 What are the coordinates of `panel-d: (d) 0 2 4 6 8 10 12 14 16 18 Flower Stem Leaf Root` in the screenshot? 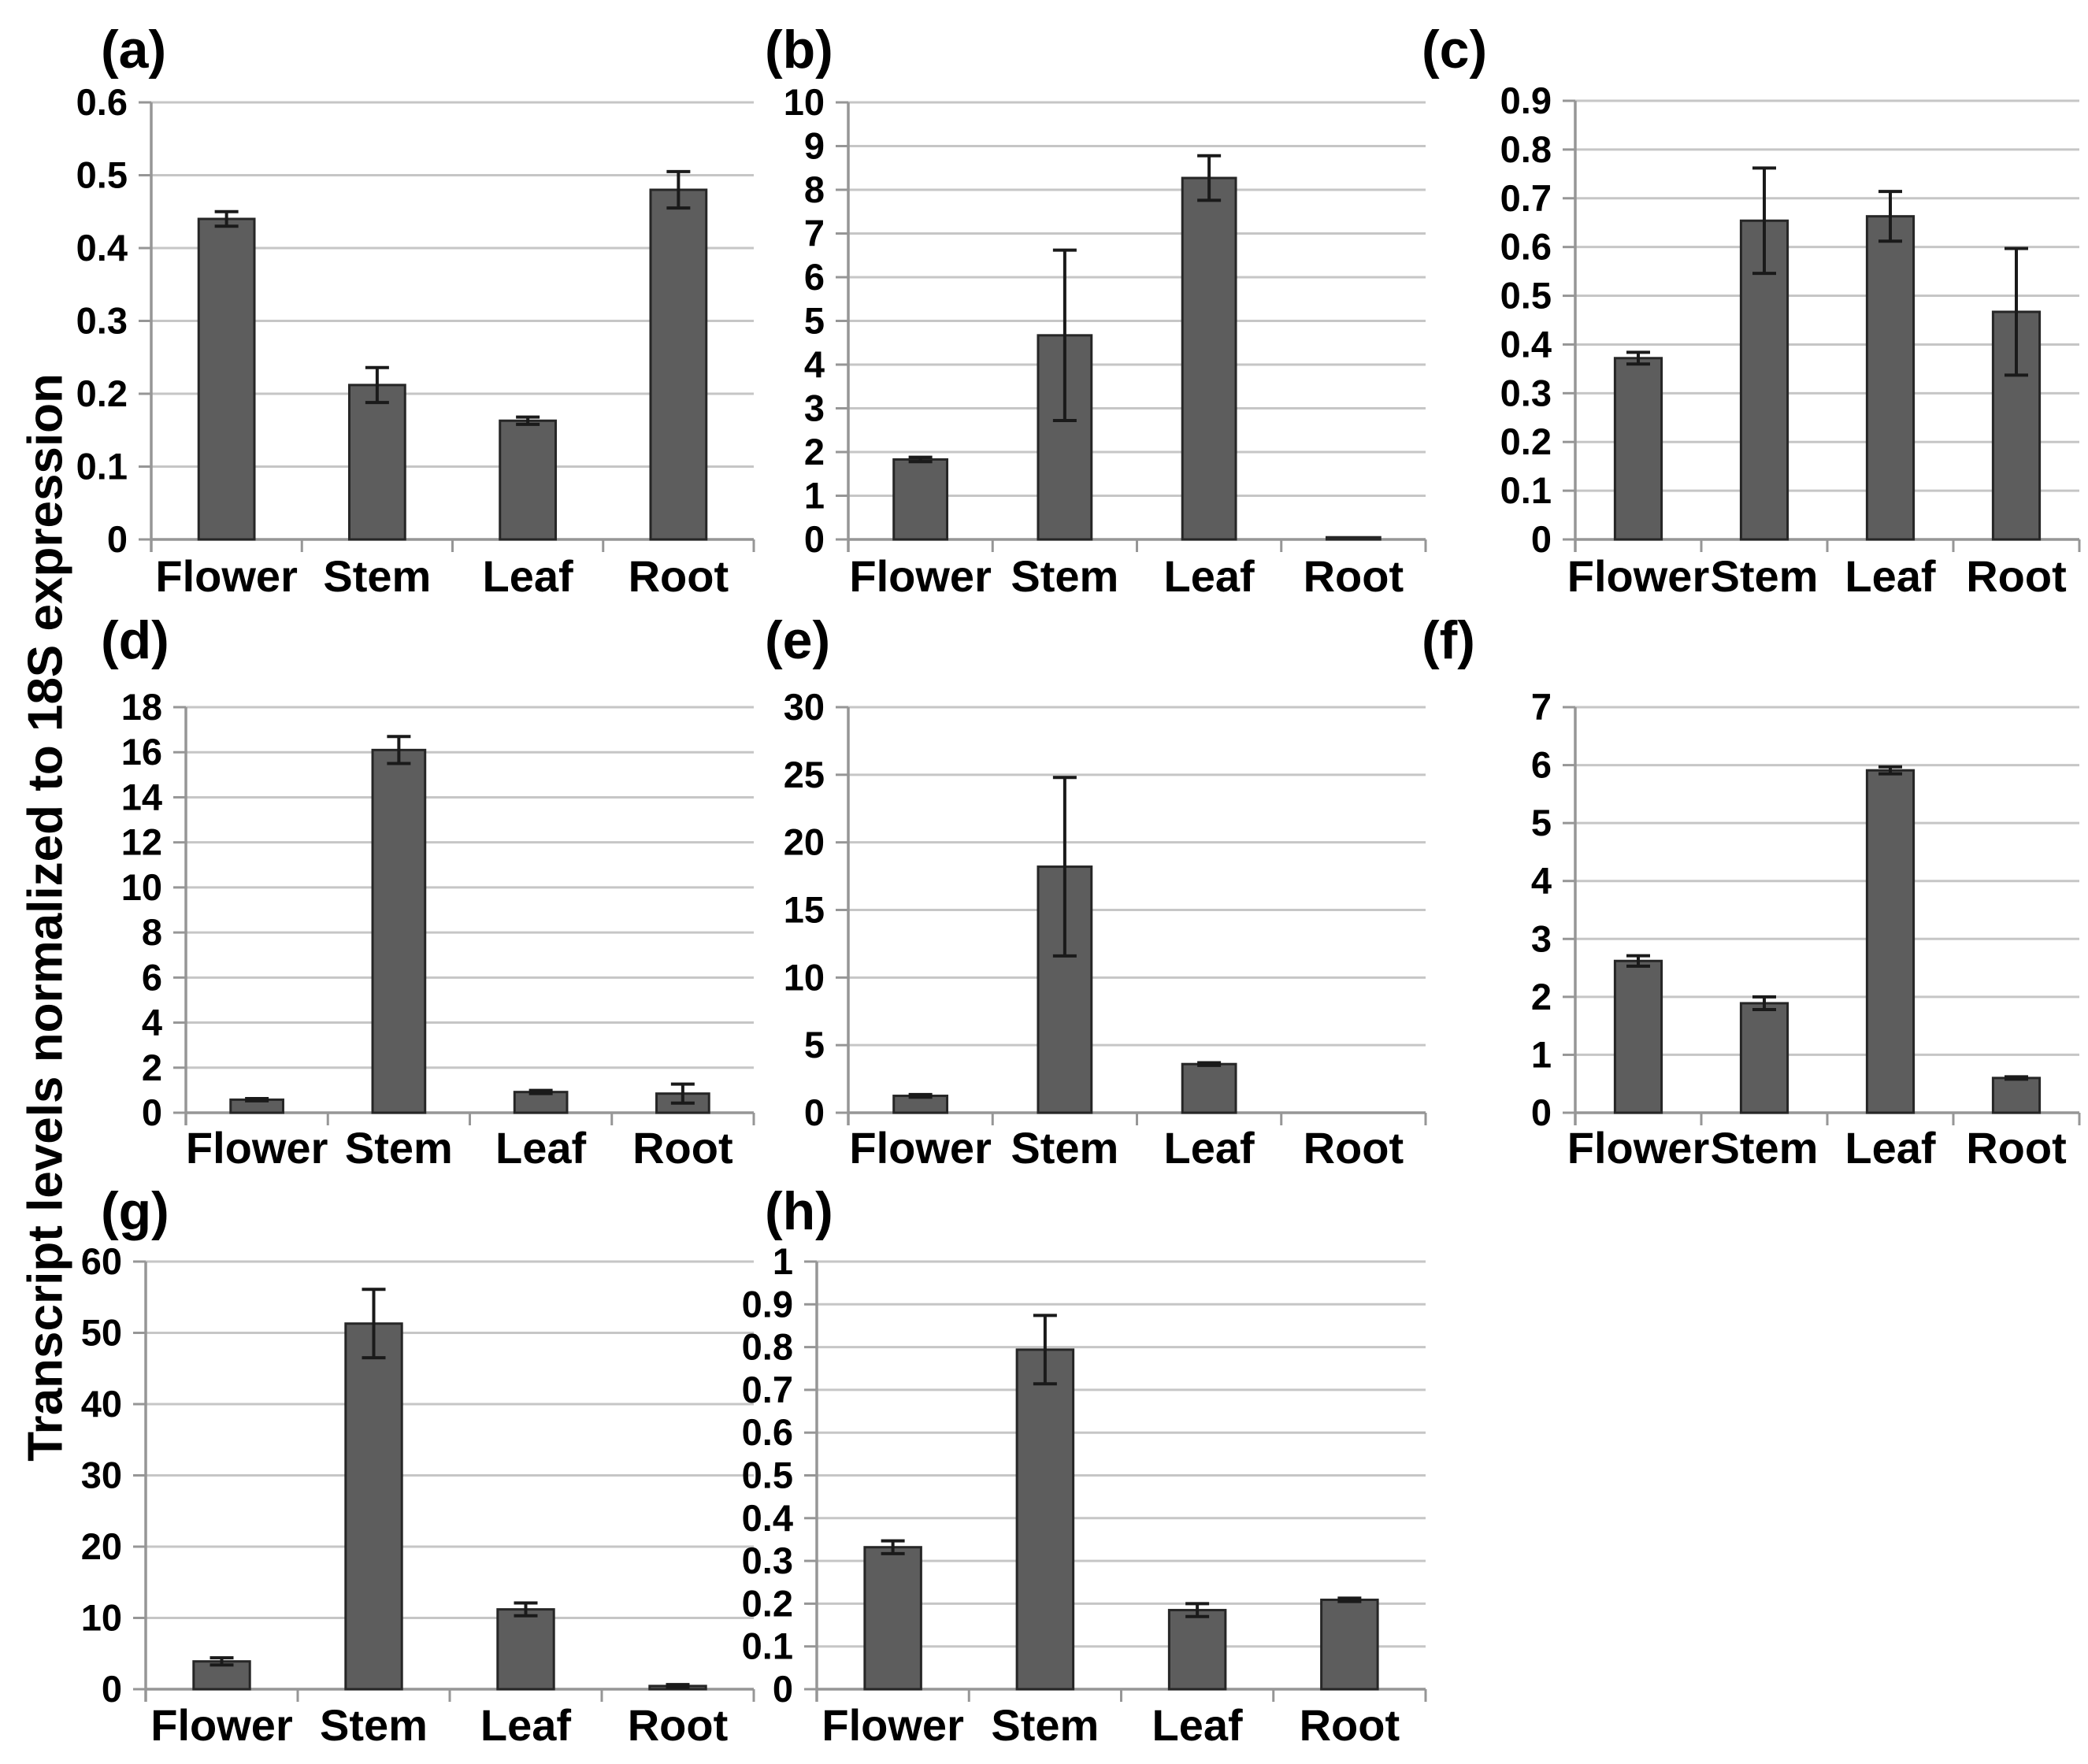 It's located at (394, 895).